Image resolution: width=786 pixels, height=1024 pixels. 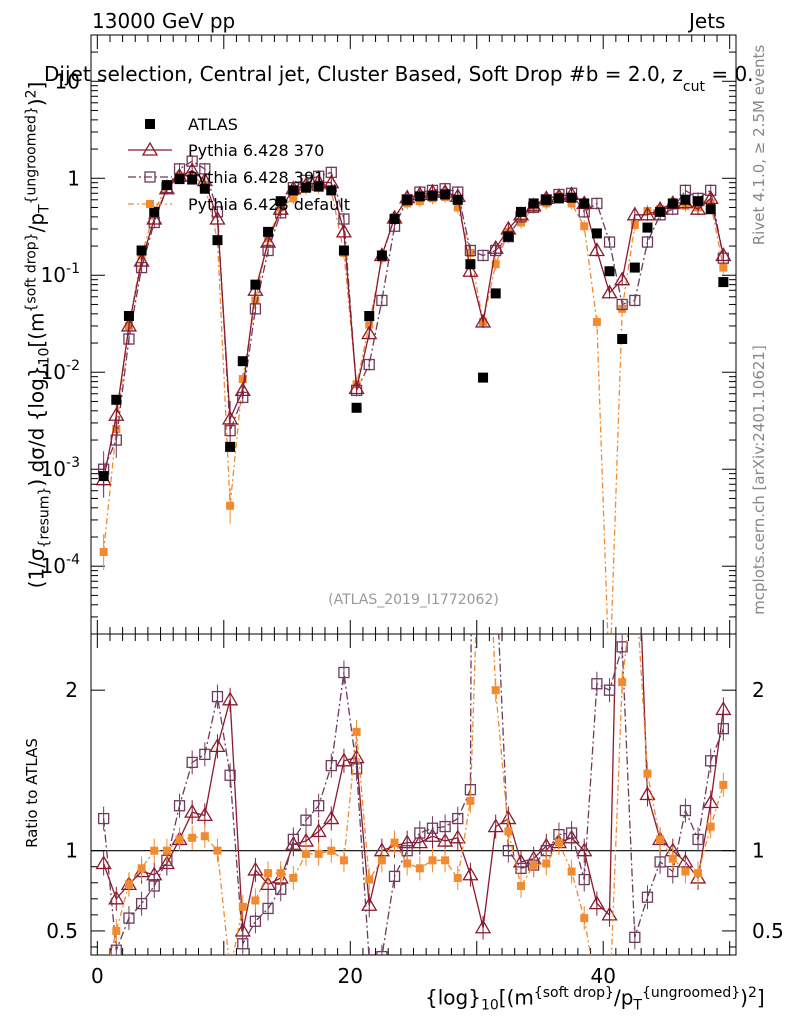 I want to click on y-tick-label: 10⁻³, so click(x=60, y=468).